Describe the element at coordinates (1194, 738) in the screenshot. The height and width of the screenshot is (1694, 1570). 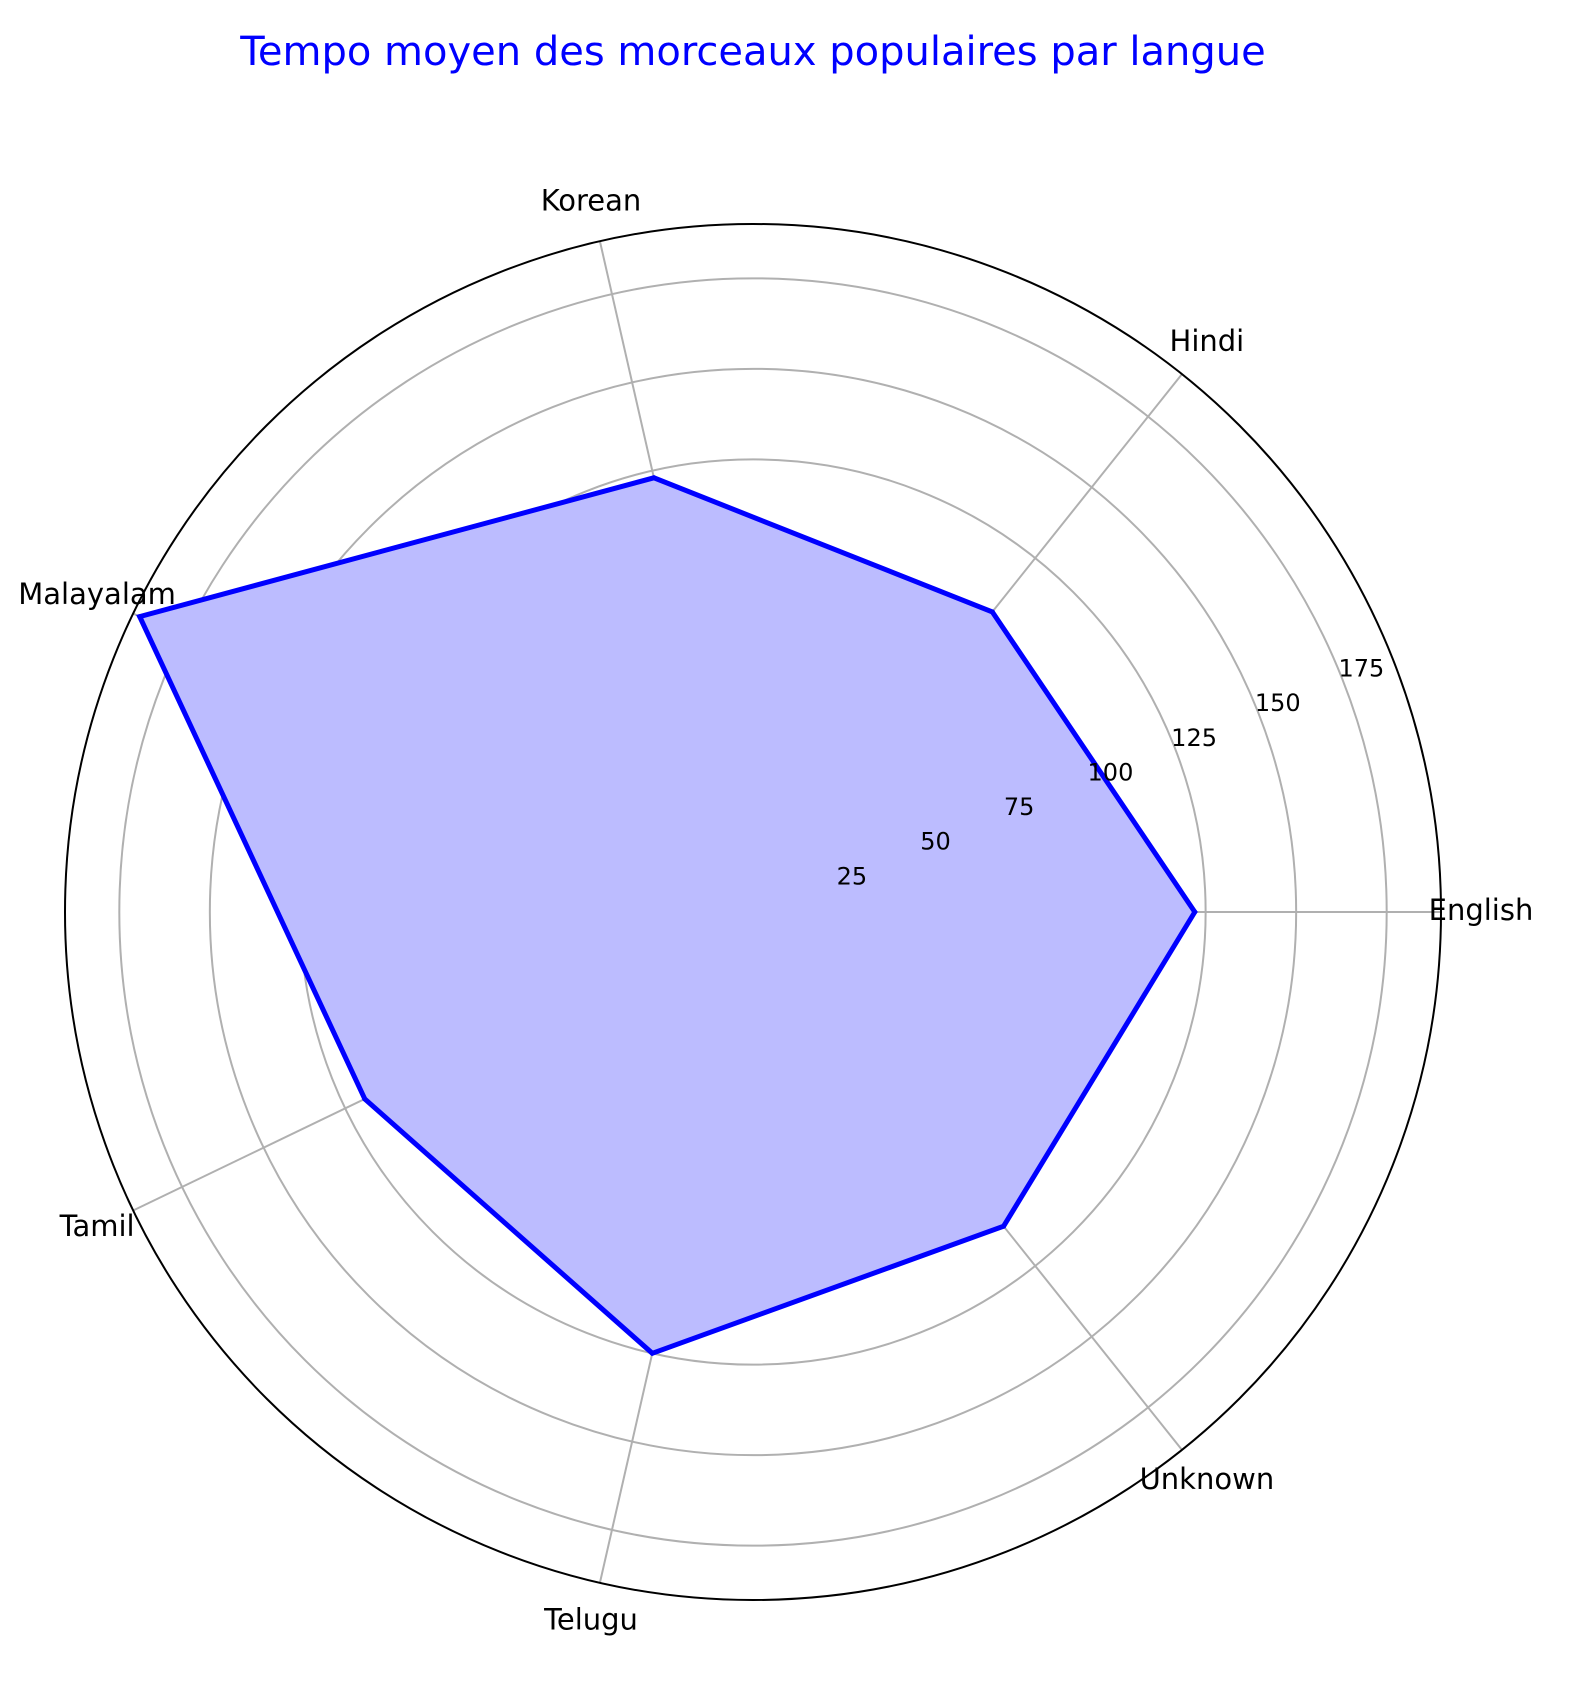
I see `tick-label-125: 125` at that location.